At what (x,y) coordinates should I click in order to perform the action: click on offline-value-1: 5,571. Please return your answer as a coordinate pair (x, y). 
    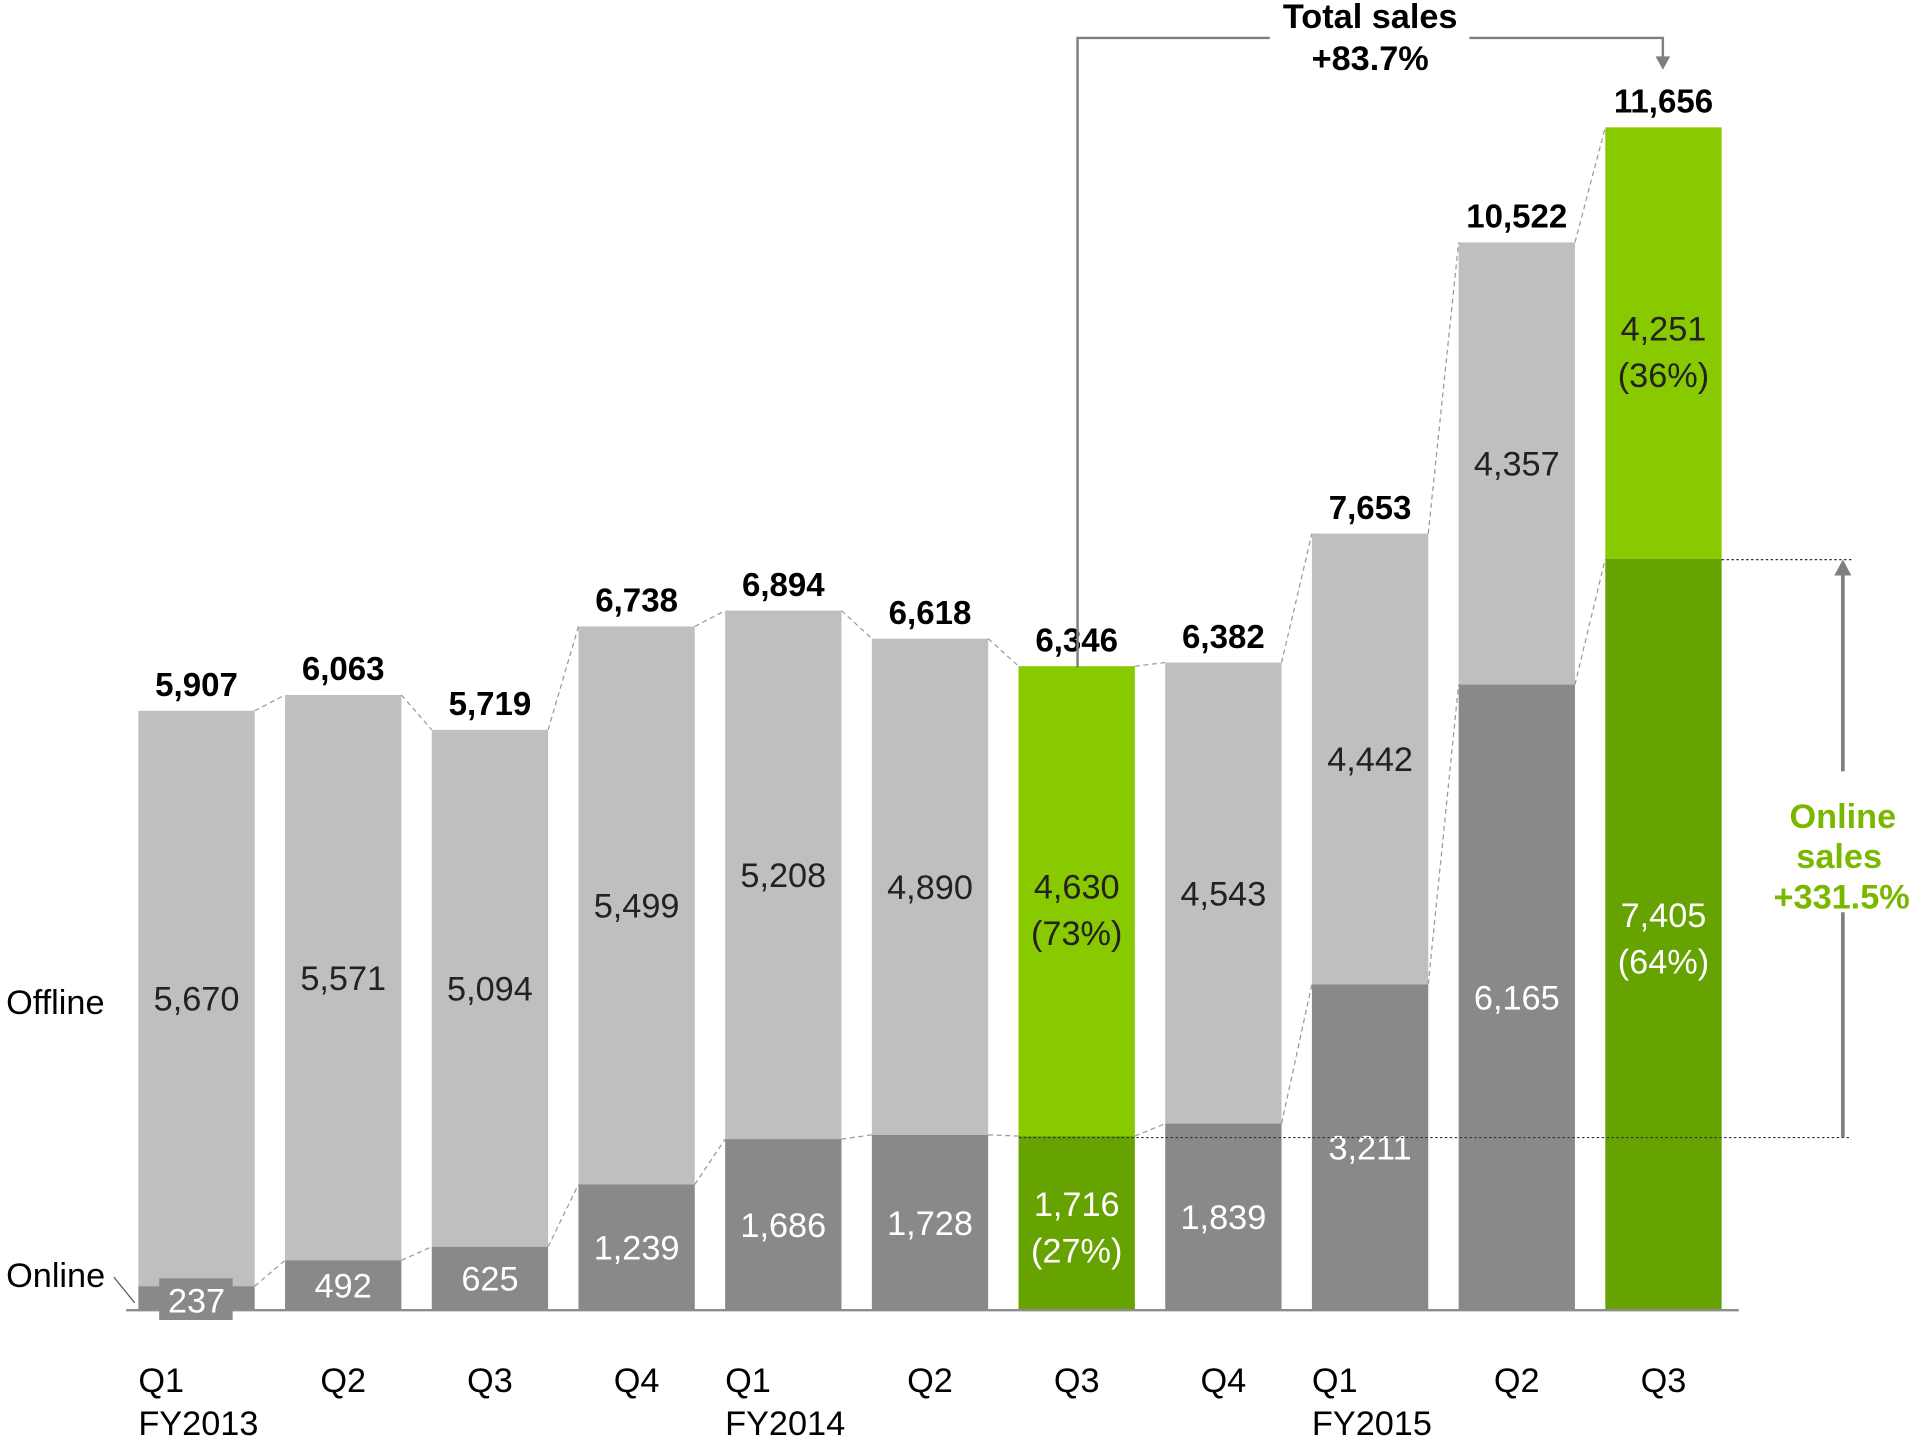
    Looking at the image, I should click on (343, 979).